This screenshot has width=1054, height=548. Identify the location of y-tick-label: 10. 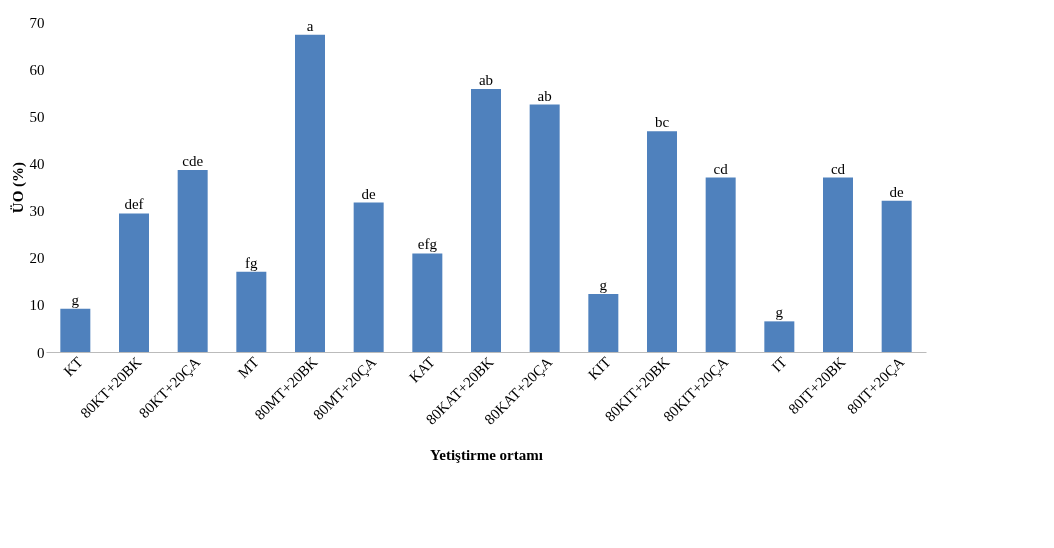
(37, 305).